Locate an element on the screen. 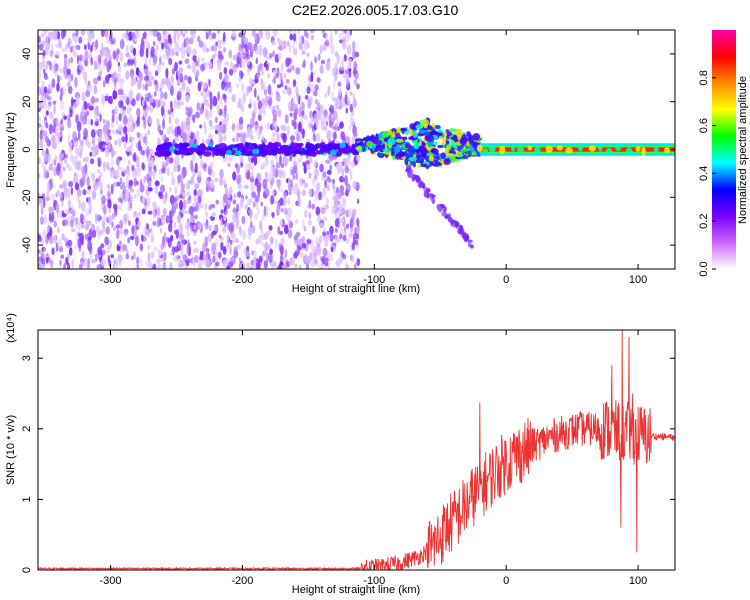 Image resolution: width=750 pixels, height=600 pixels. colorbar-ticks: 0.0 0.2 0.4 0.6 0.8 is located at coordinates (707, 173).